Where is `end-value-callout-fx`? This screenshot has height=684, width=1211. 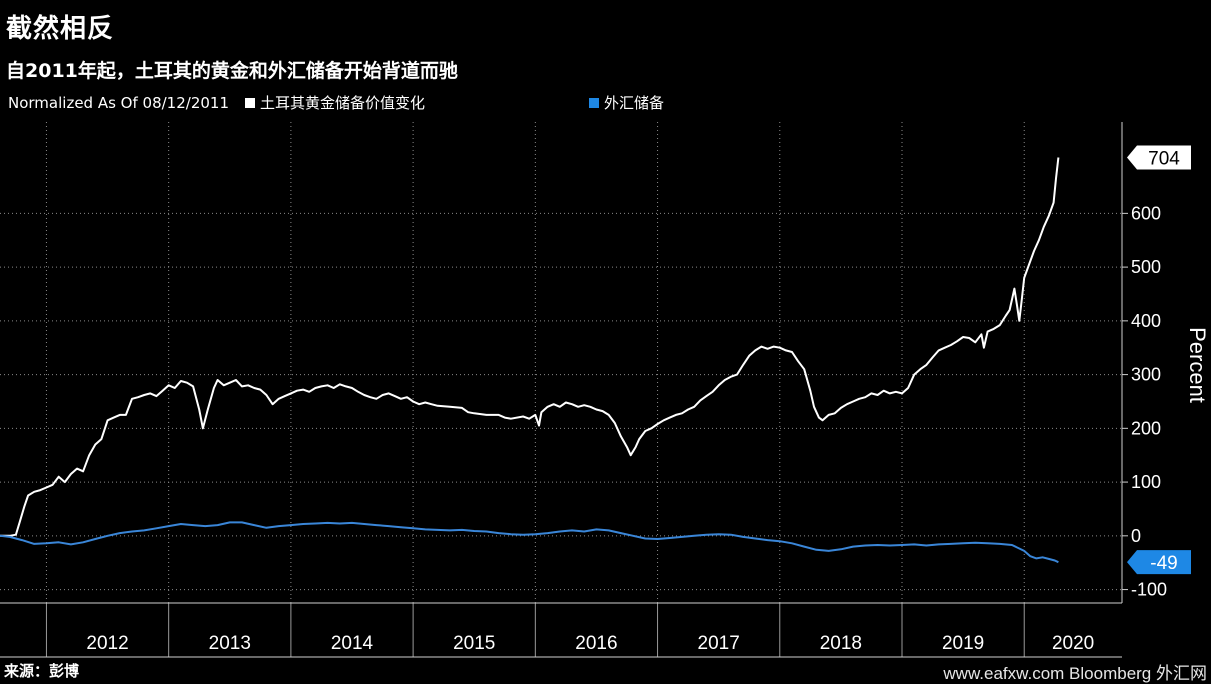 end-value-callout-fx is located at coordinates (1159, 562).